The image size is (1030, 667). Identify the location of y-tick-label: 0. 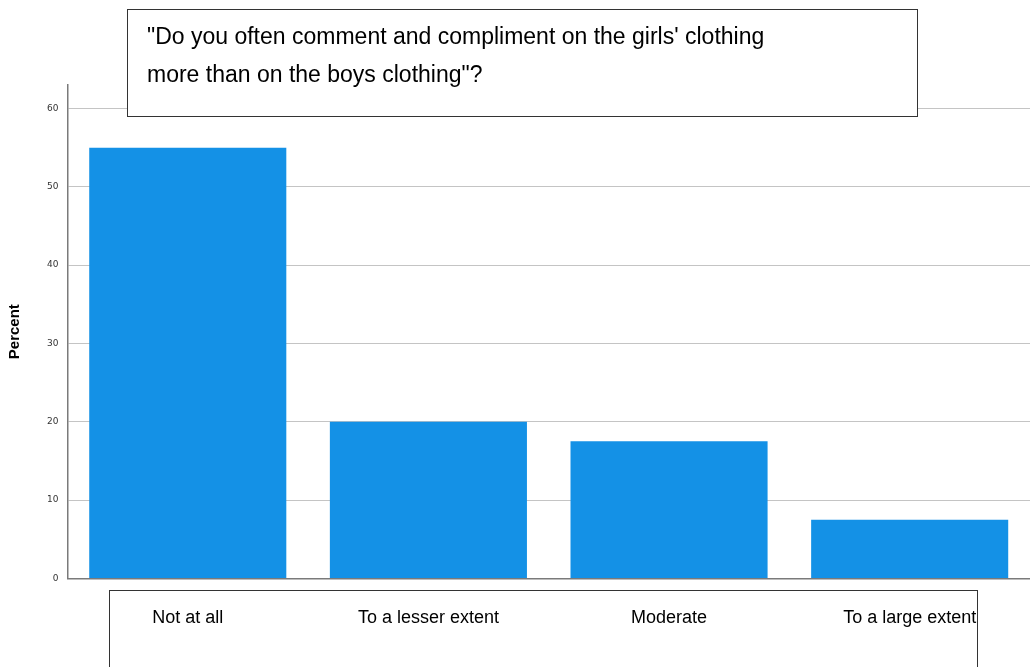
(55, 577).